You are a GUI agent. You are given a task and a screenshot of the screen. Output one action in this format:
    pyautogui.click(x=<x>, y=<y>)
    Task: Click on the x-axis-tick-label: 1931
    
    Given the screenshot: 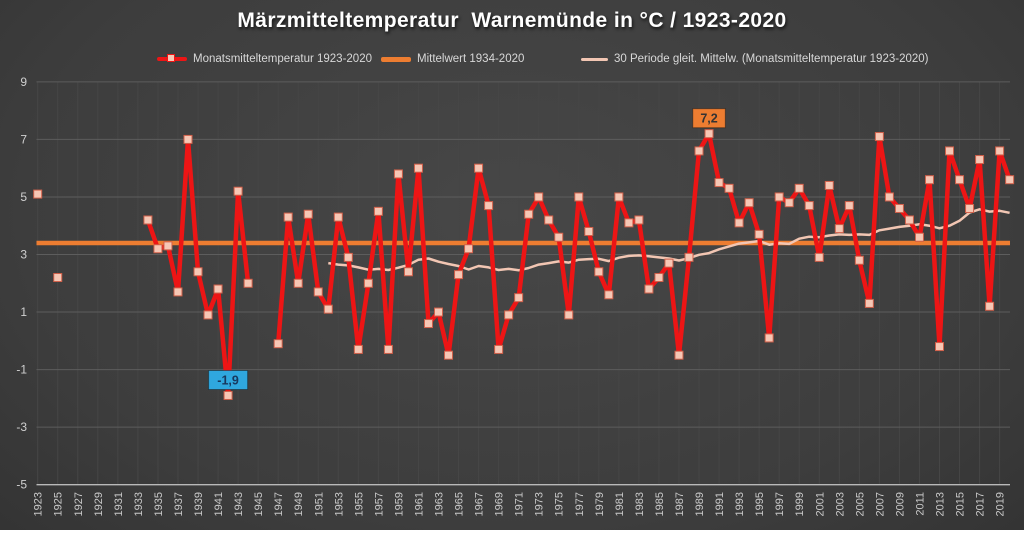 What is the action you would take?
    pyautogui.click(x=119, y=504)
    